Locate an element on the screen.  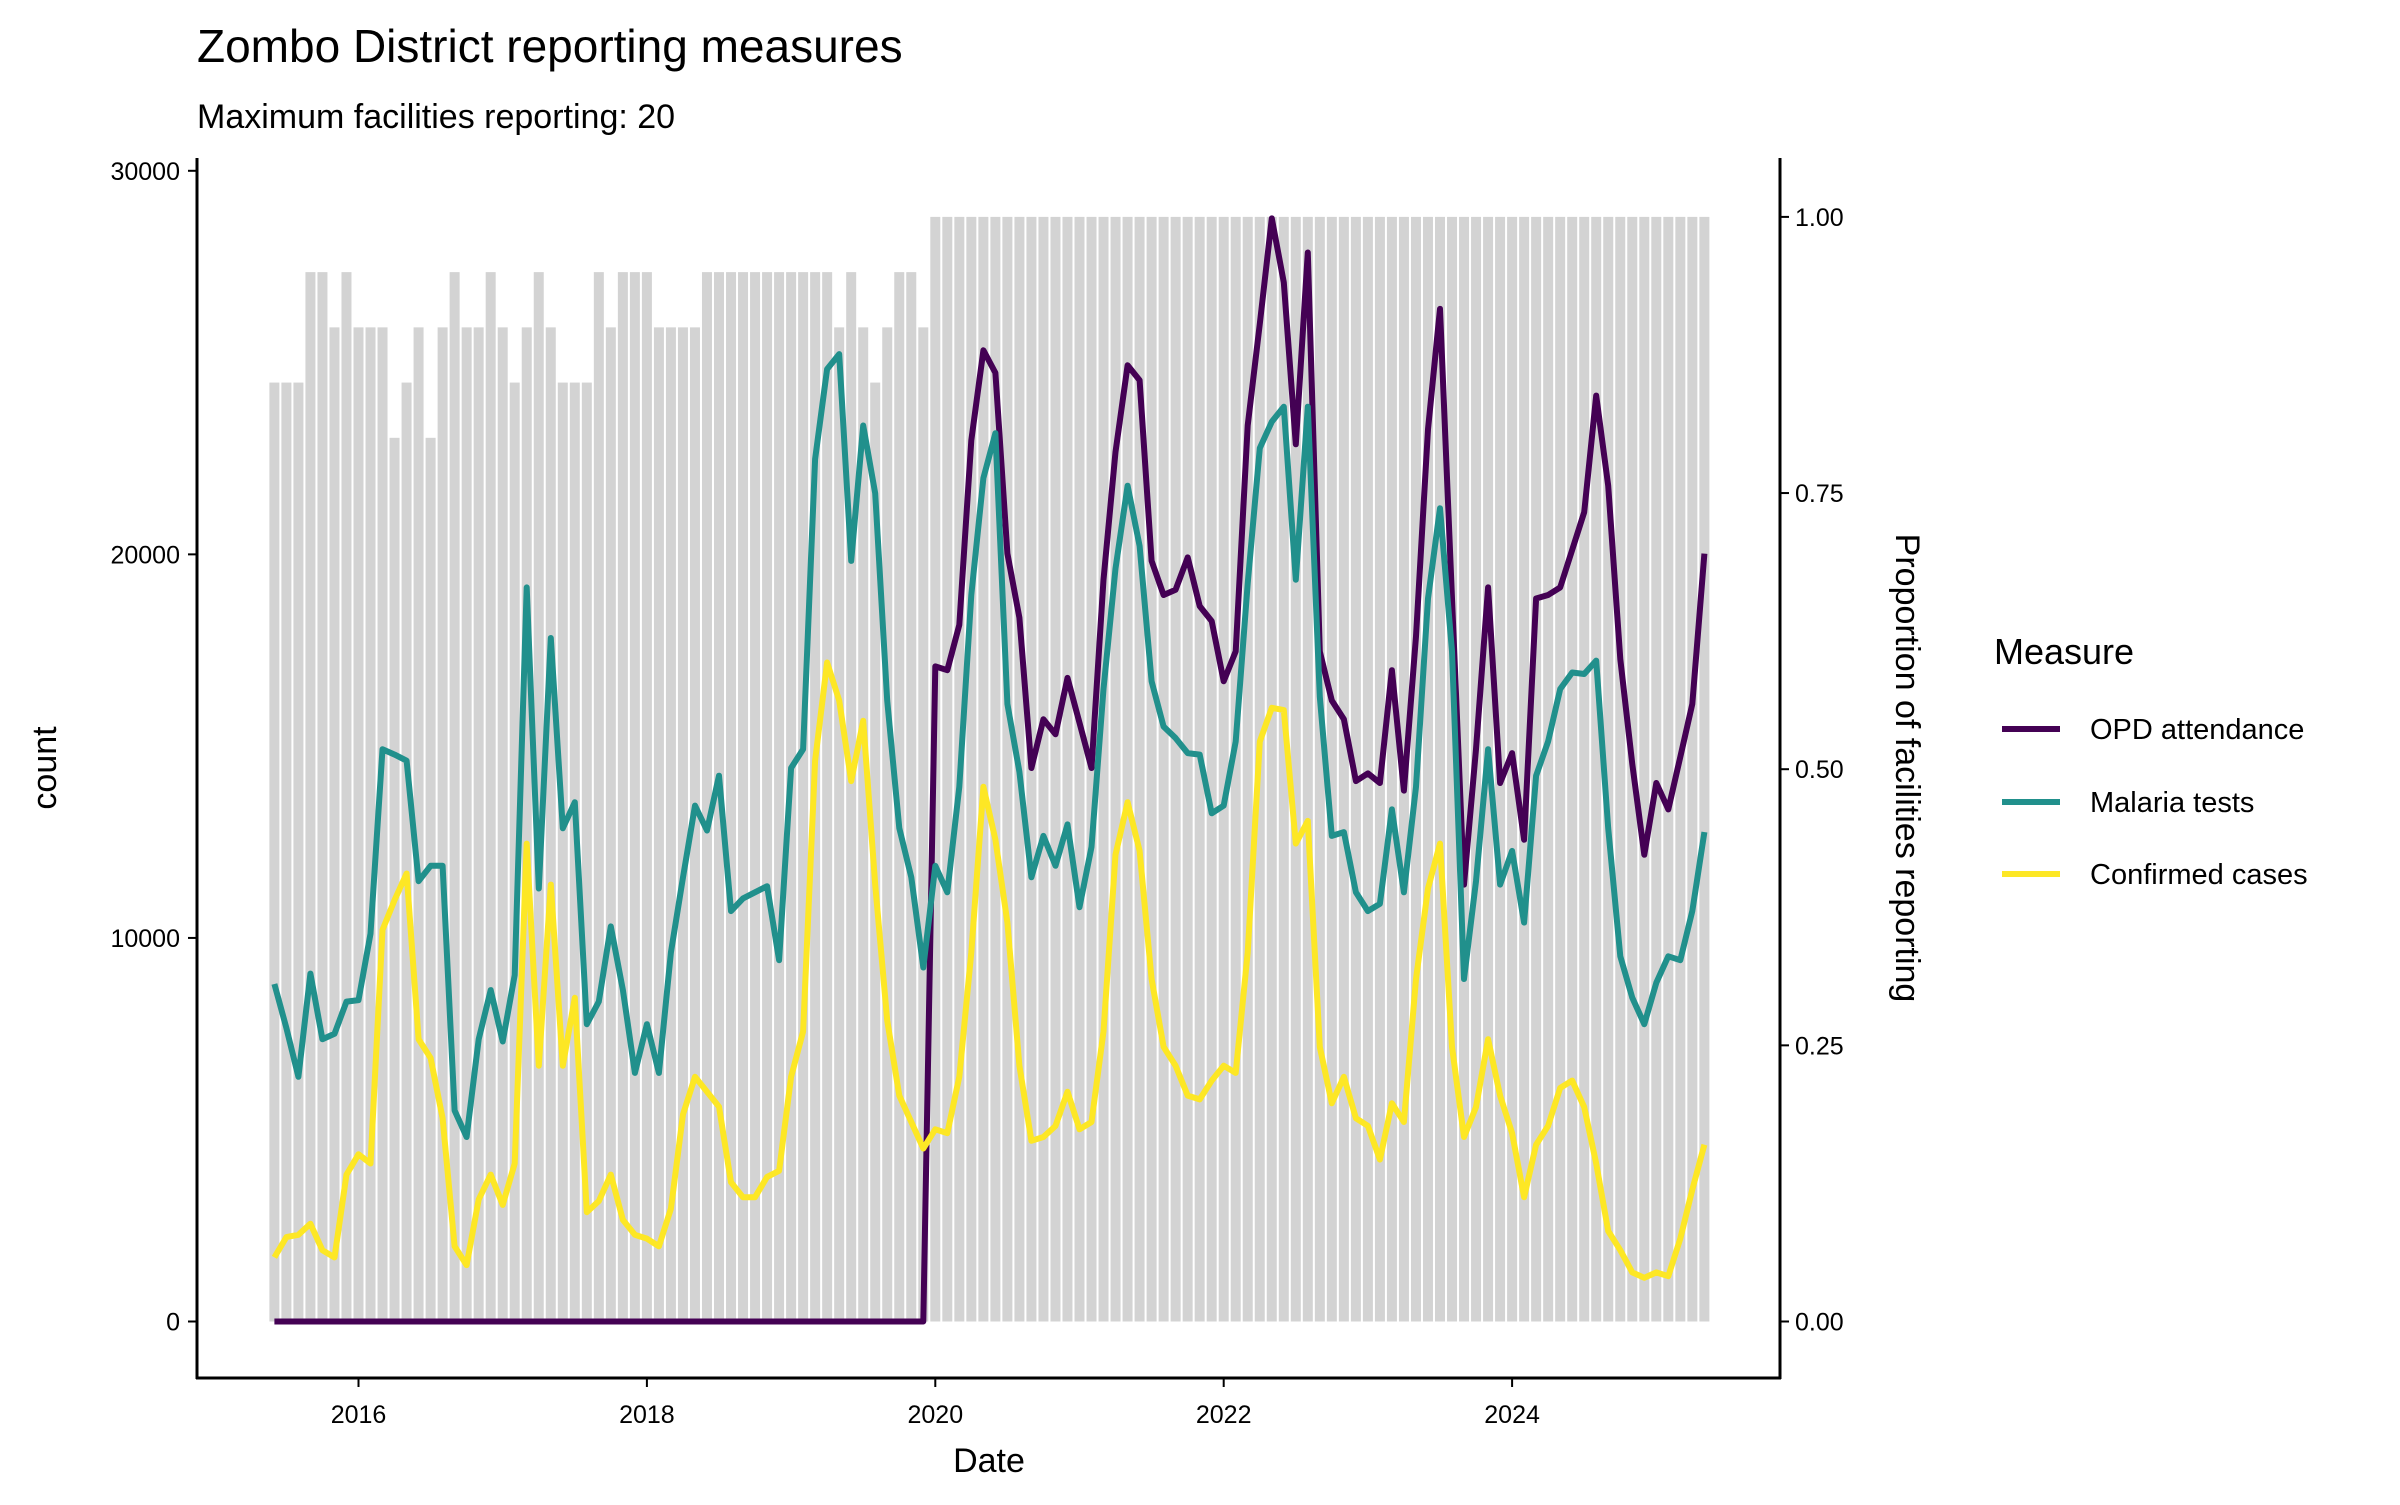
x-tick-label: 2018 is located at coordinates (647, 1415).